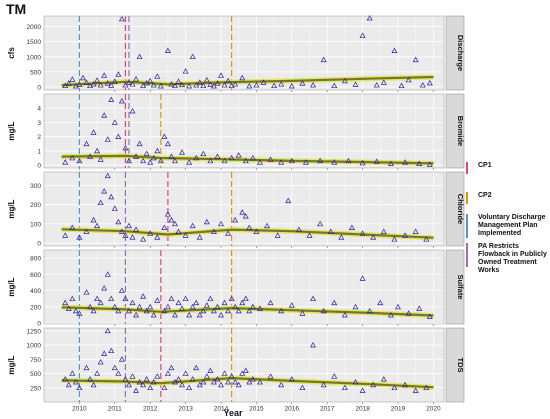 This screenshot has height=419, width=550. Describe the element at coordinates (35, 374) in the screenshot. I see `y-tick-label: 500` at that location.